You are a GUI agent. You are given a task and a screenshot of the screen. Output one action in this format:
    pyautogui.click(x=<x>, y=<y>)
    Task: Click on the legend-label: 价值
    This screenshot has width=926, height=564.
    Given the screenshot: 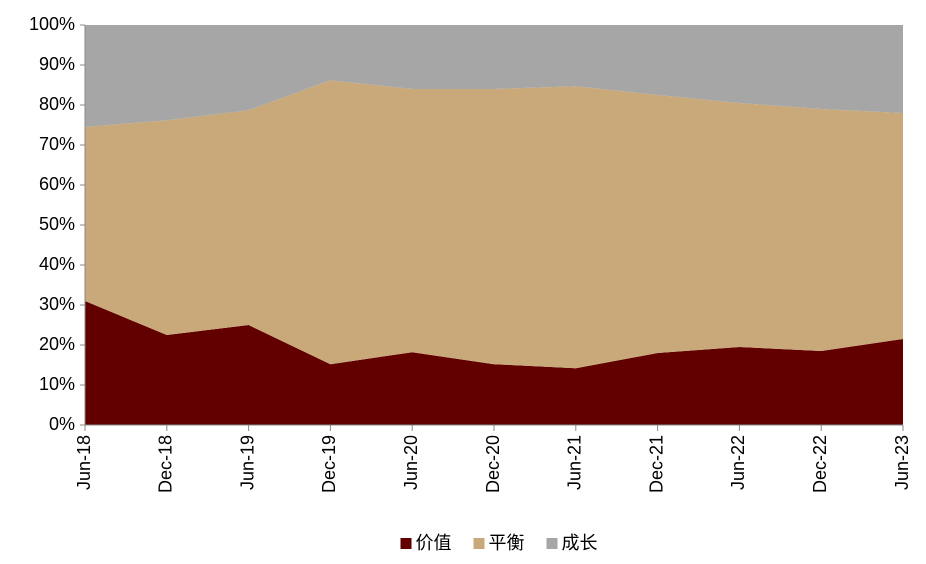 What is the action you would take?
    pyautogui.click(x=434, y=543)
    